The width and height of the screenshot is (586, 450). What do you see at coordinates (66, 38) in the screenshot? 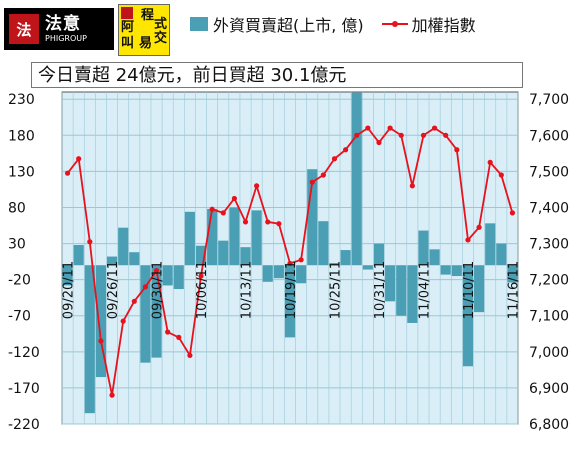
I see `logo-subtitle: PHIGROUP` at bounding box center [66, 38].